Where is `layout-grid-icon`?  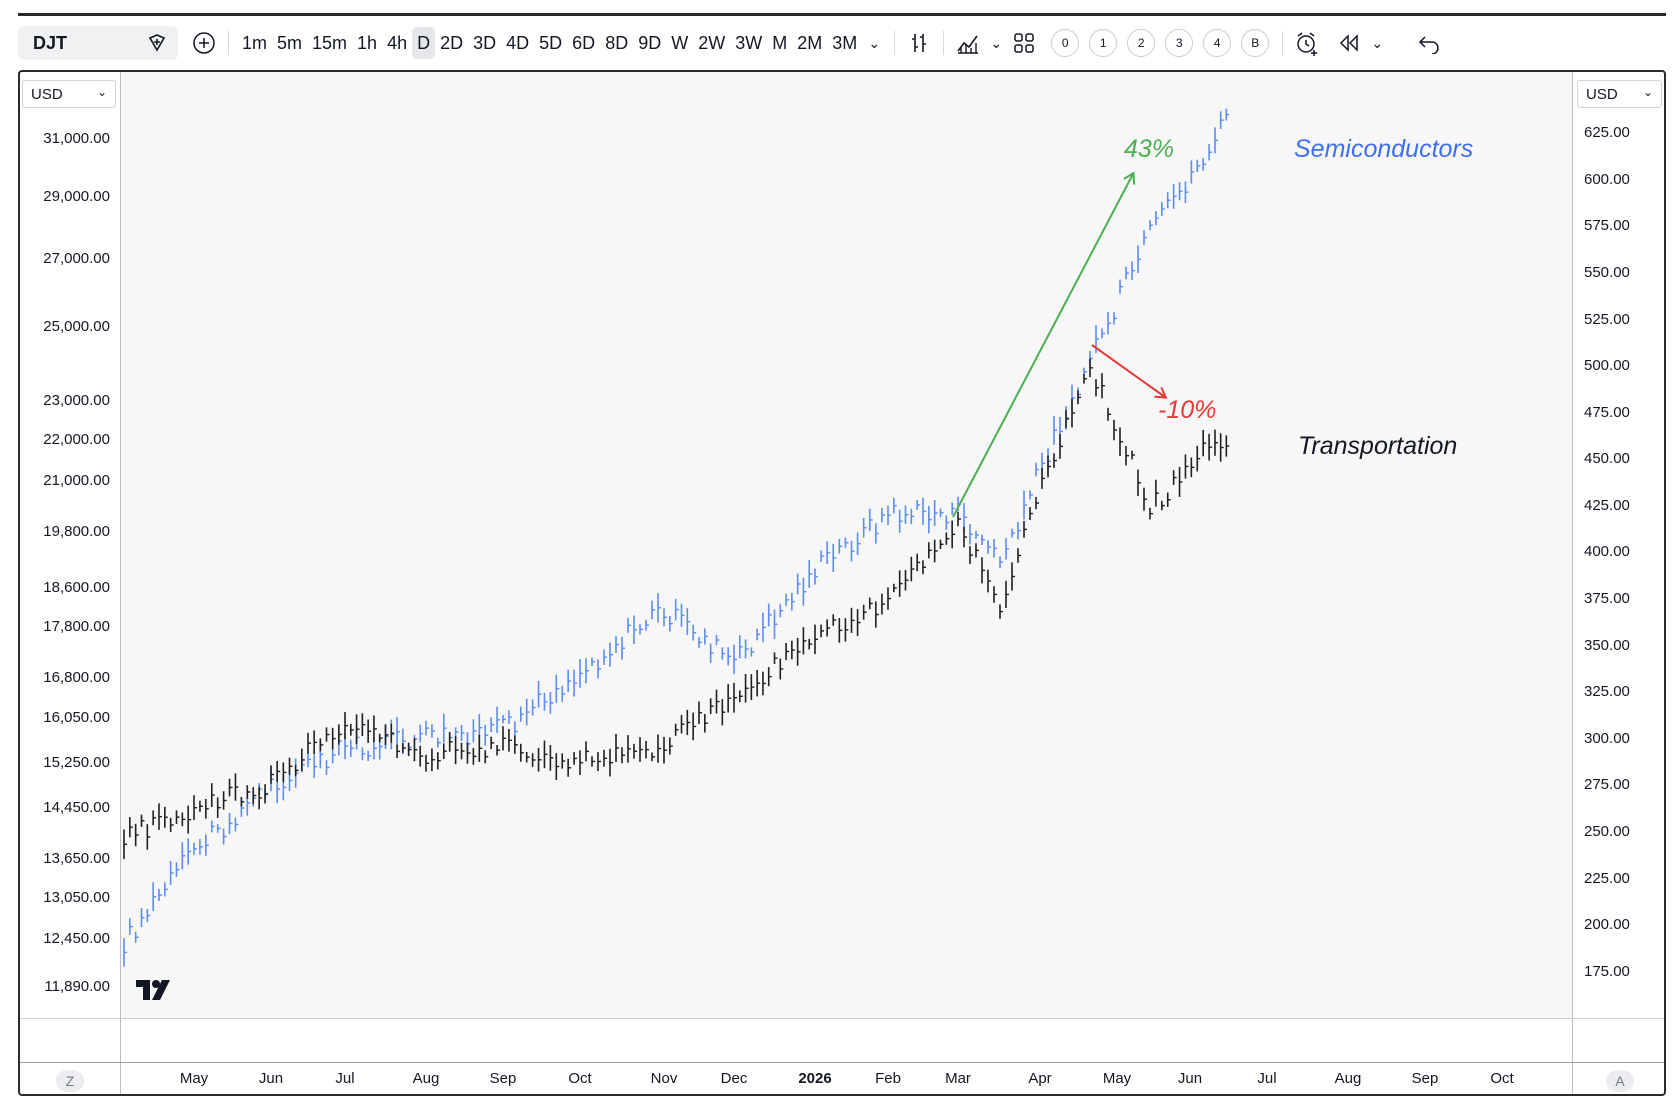 layout-grid-icon is located at coordinates (1024, 43).